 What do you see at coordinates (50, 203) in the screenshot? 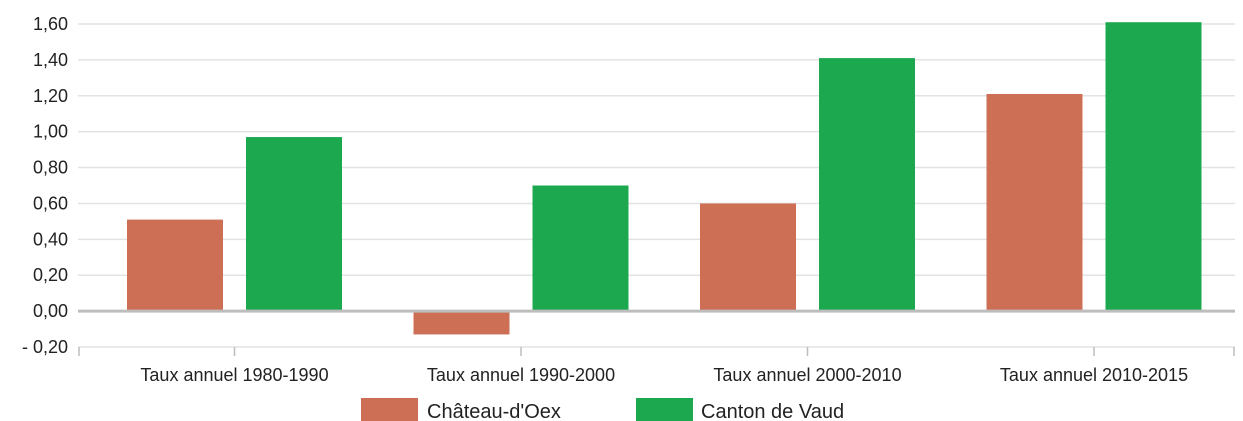
I see `y-tick-label: 0,60` at bounding box center [50, 203].